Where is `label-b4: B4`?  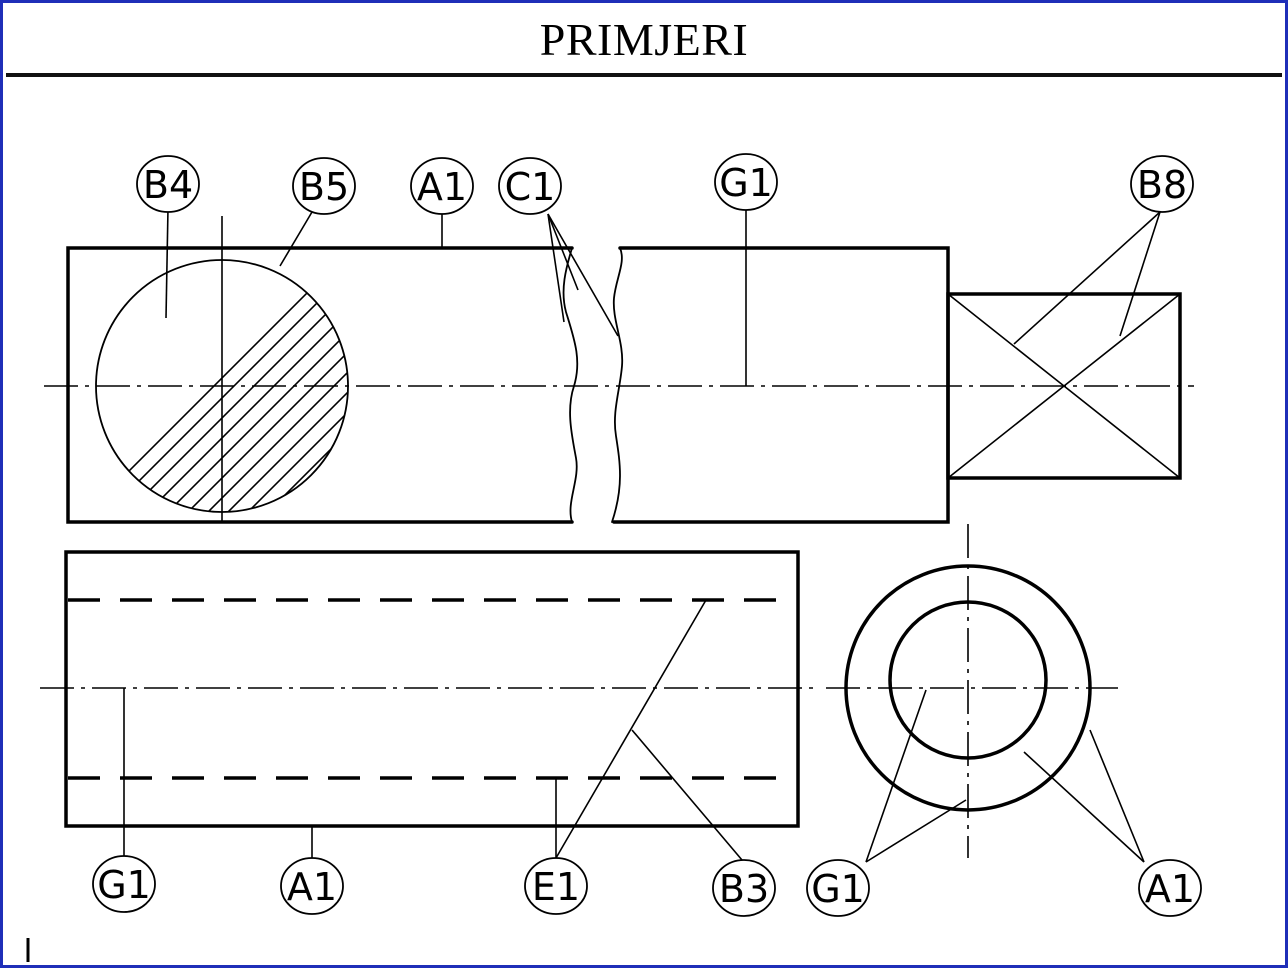 label-b4: B4 is located at coordinates (168, 184).